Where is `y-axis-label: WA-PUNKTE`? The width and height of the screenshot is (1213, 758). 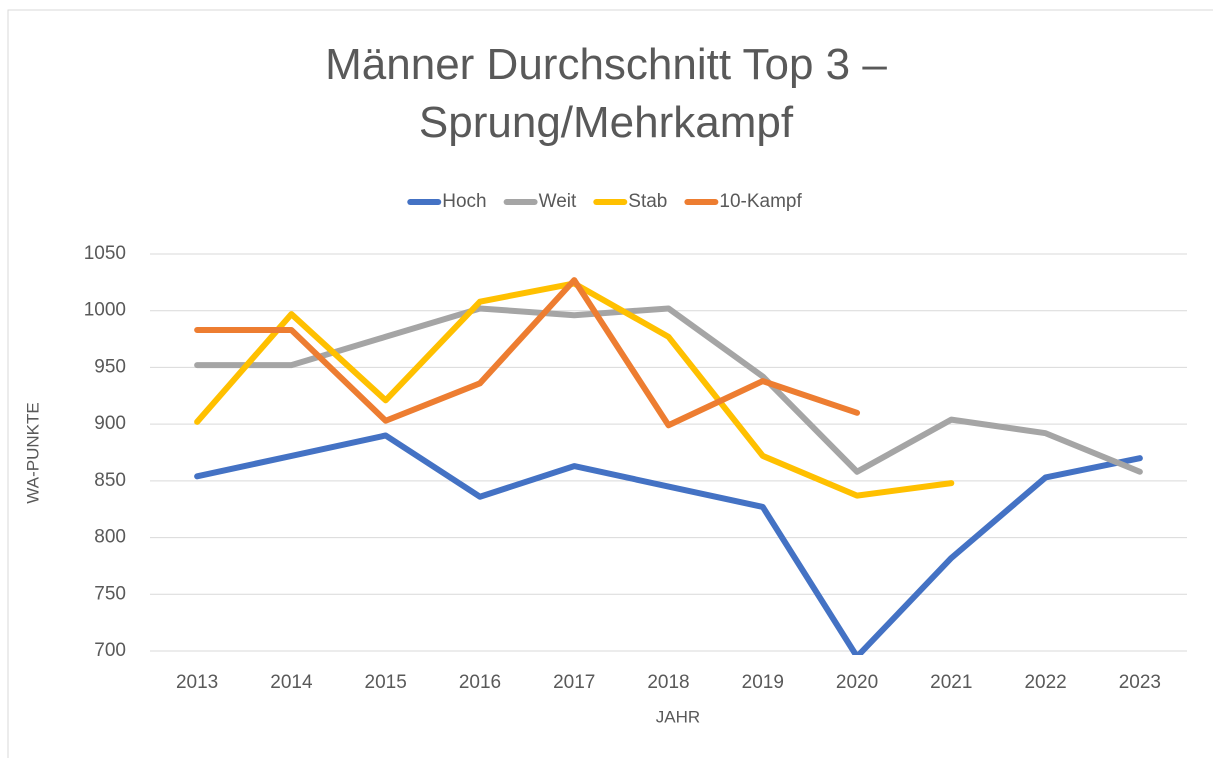
y-axis-label: WA-PUNKTE is located at coordinates (32, 452).